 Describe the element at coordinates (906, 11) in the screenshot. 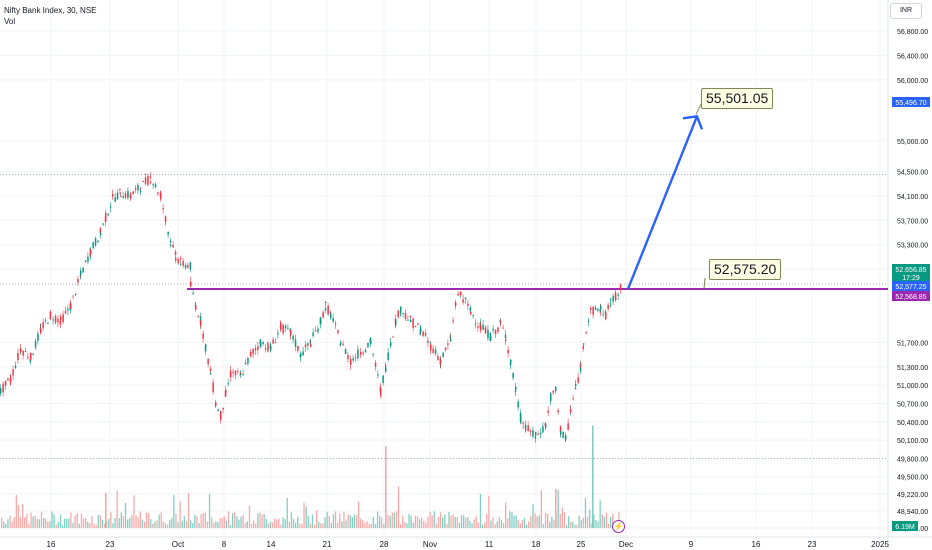

I see `currency-button: INR` at that location.